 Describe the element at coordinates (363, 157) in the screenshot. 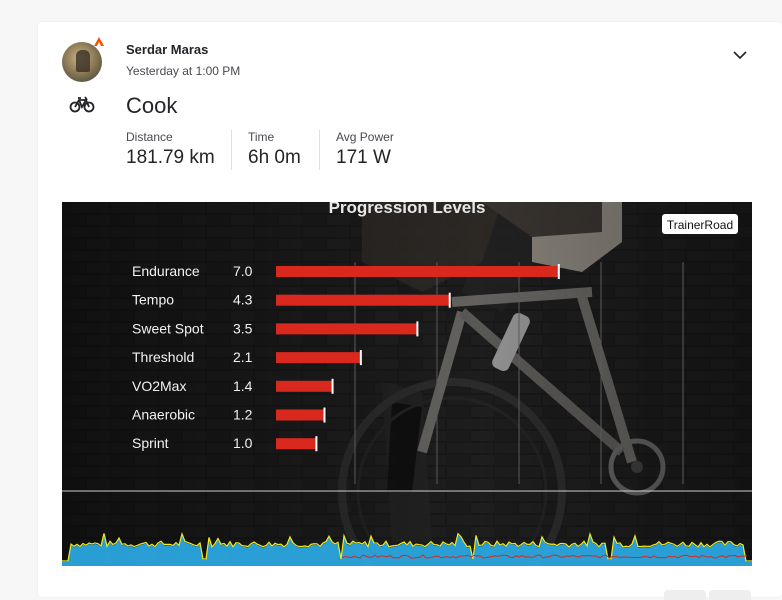

I see `stat-value: 171 W` at that location.